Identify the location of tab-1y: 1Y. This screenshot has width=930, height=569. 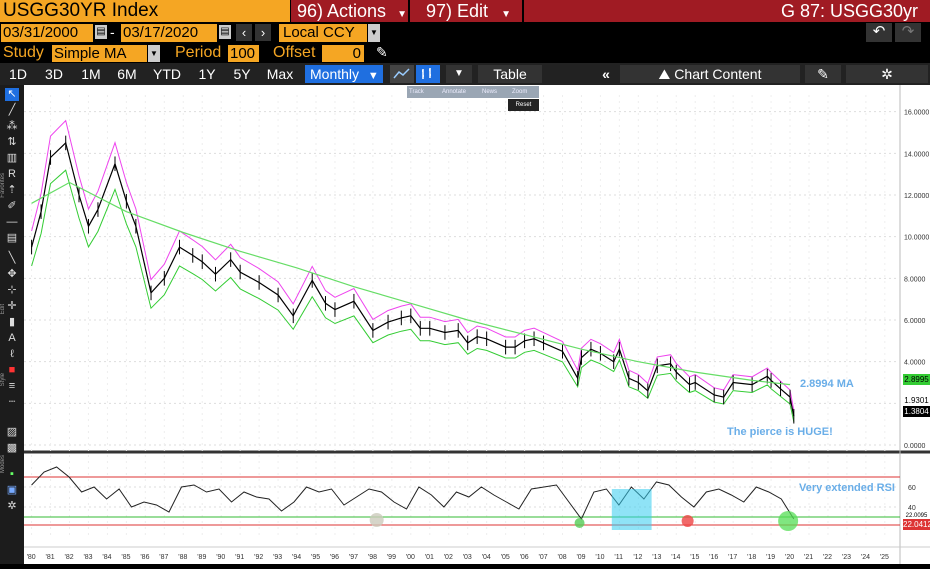
(207, 74).